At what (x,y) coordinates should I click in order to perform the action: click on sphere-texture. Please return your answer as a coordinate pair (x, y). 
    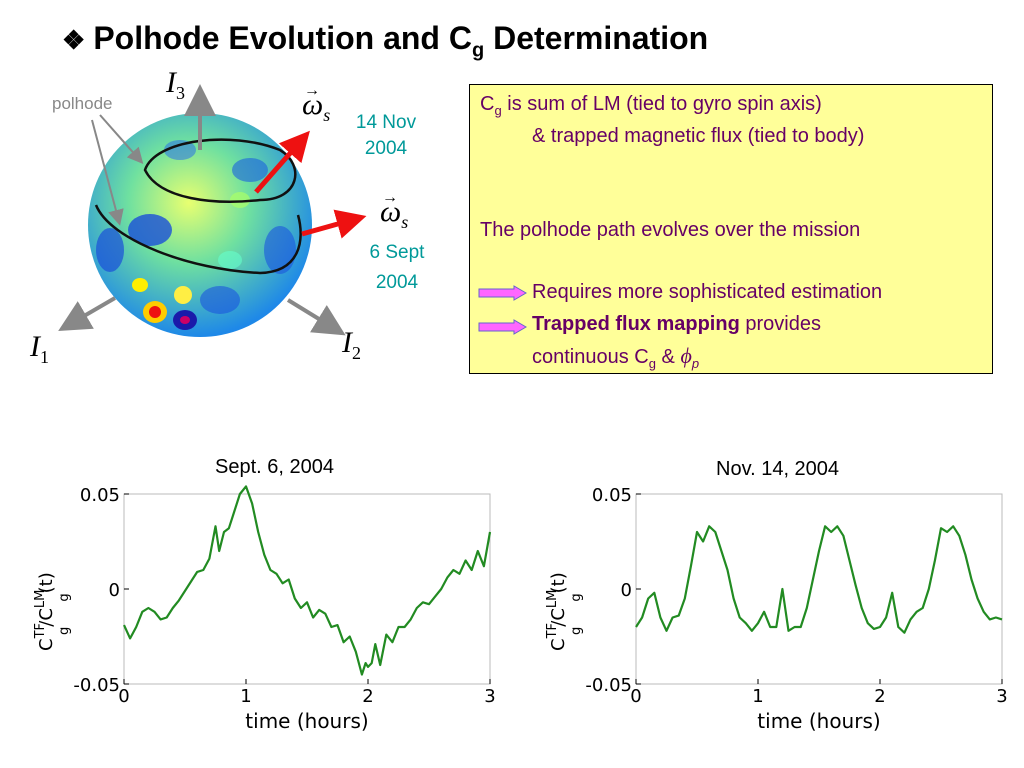
    Looking at the image, I should click on (196, 235).